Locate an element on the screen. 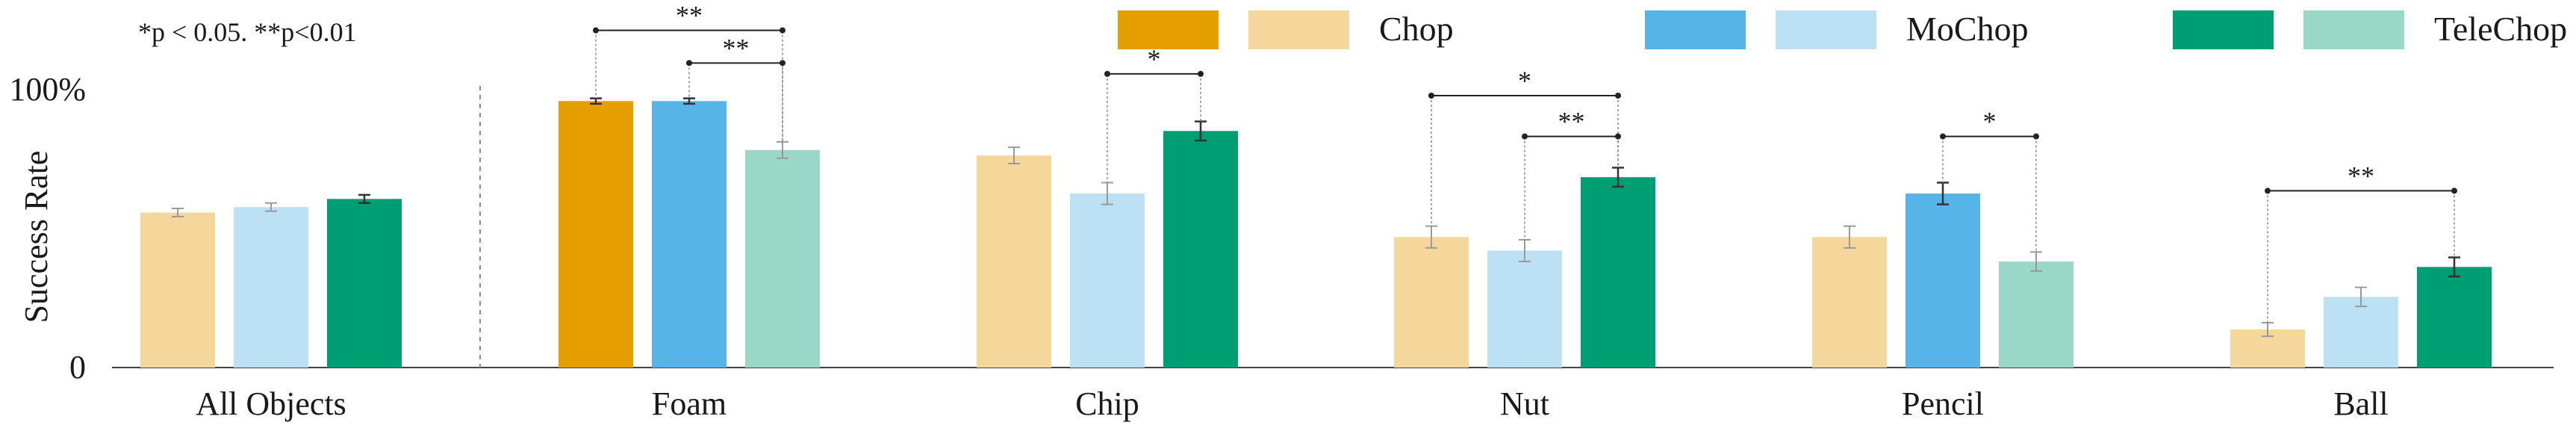 Image resolution: width=2576 pixels, height=440 pixels. legend-label-mochop: MoChop is located at coordinates (1967, 29).